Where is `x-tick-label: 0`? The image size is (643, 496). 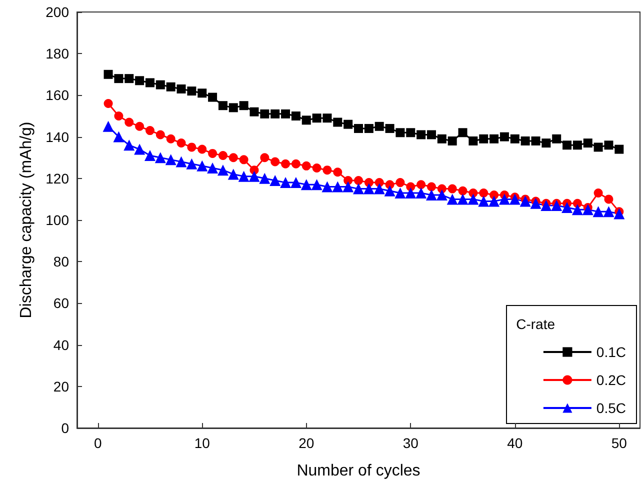
x-tick-label: 0 is located at coordinates (98, 443).